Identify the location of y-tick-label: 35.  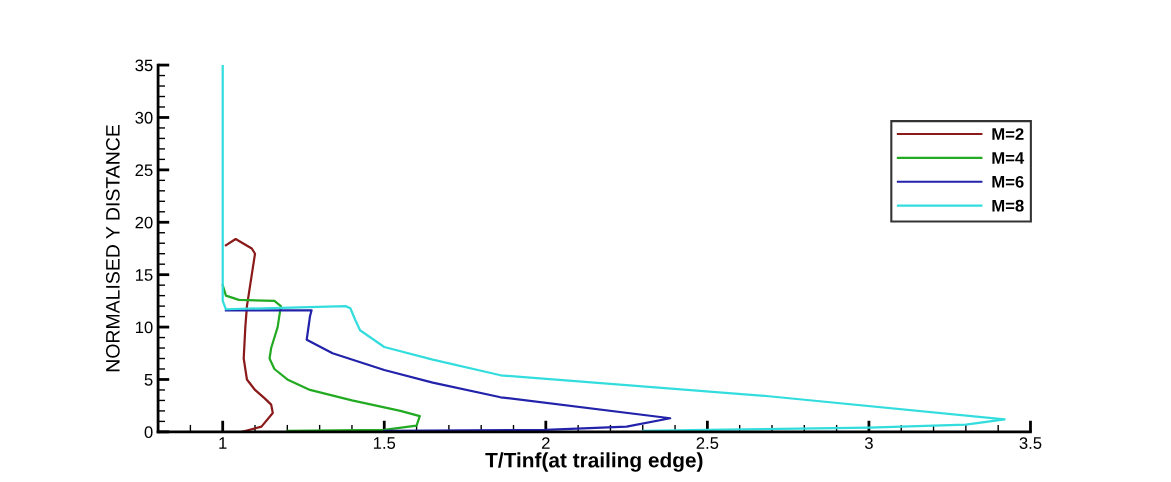
(144, 65).